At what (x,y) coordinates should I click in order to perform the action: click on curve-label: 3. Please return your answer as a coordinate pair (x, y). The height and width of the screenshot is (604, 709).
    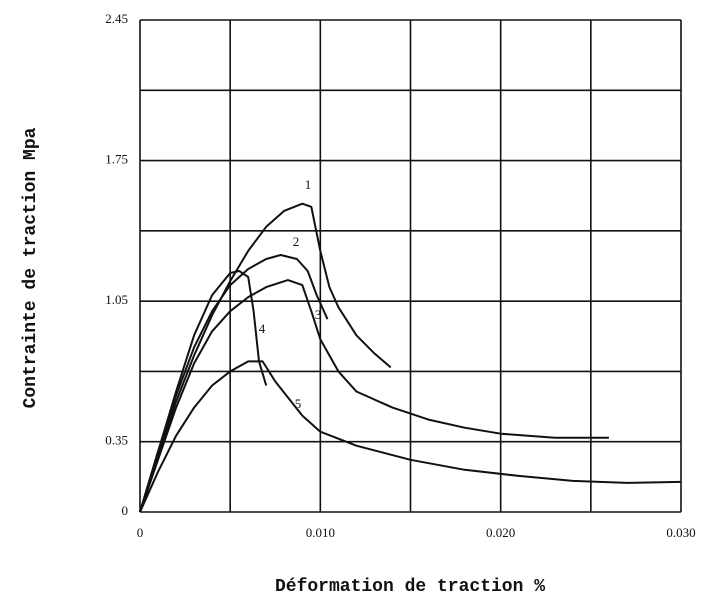
    Looking at the image, I should click on (318, 314).